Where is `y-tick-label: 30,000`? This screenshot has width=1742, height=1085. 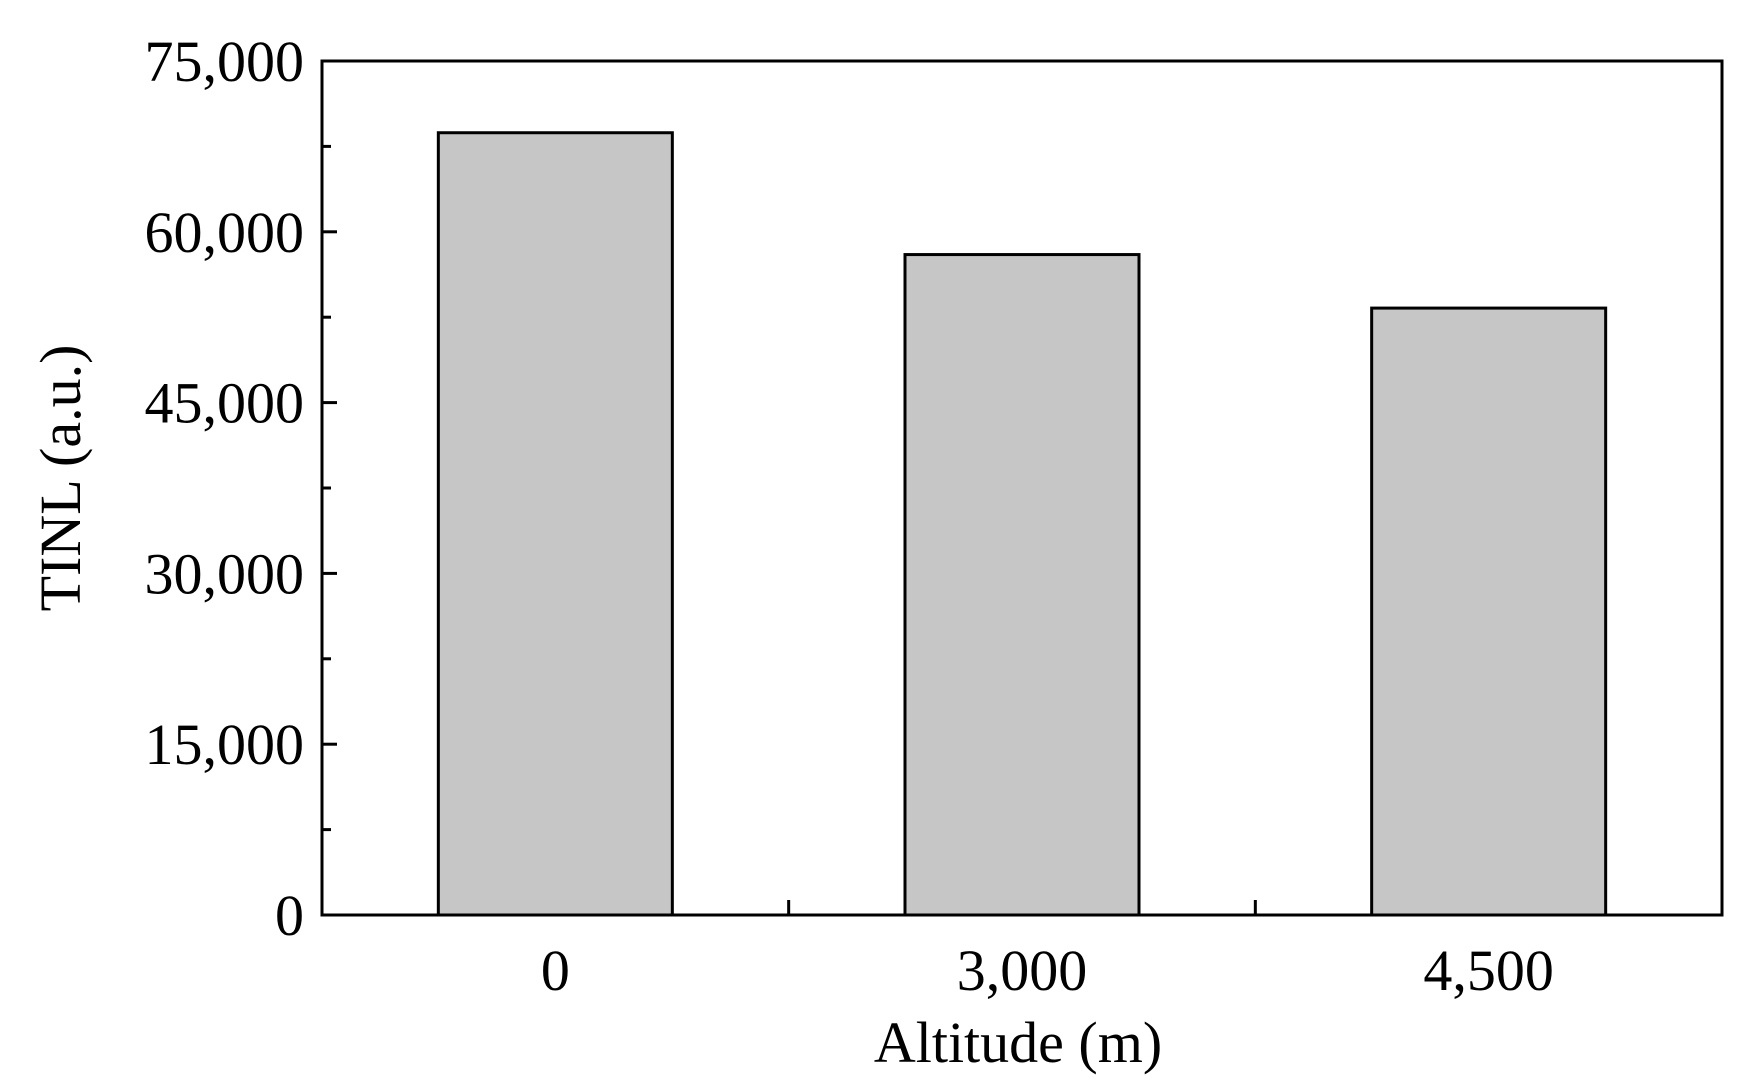
y-tick-label: 30,000 is located at coordinates (225, 573).